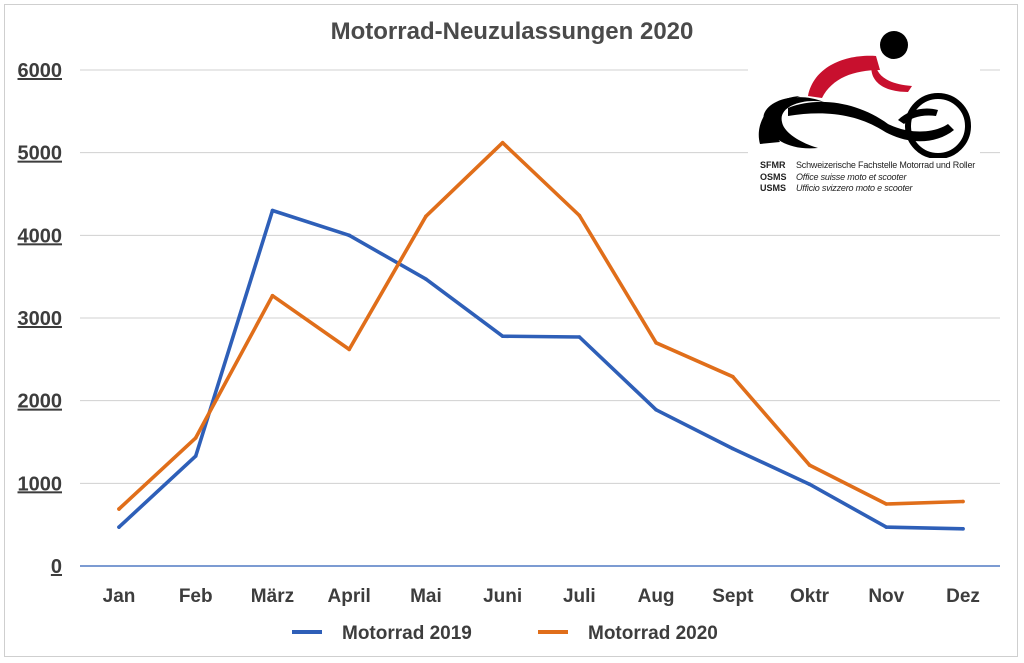 Image resolution: width=1024 pixels, height=663 pixels. What do you see at coordinates (810, 596) in the screenshot?
I see `x-tick-label: Oktr` at bounding box center [810, 596].